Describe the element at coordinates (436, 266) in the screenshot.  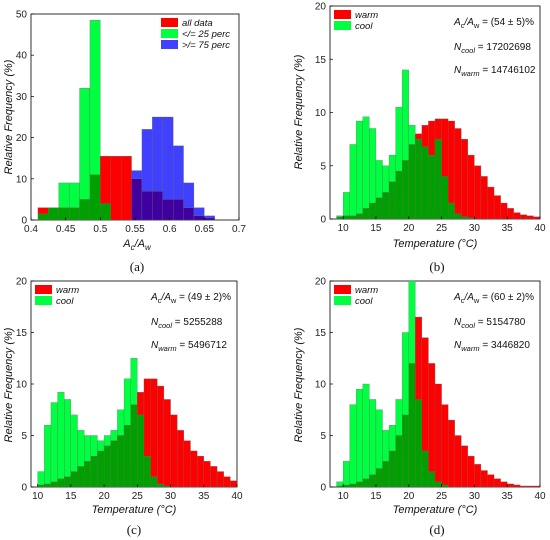
I see `panel-label-b: (b)` at that location.